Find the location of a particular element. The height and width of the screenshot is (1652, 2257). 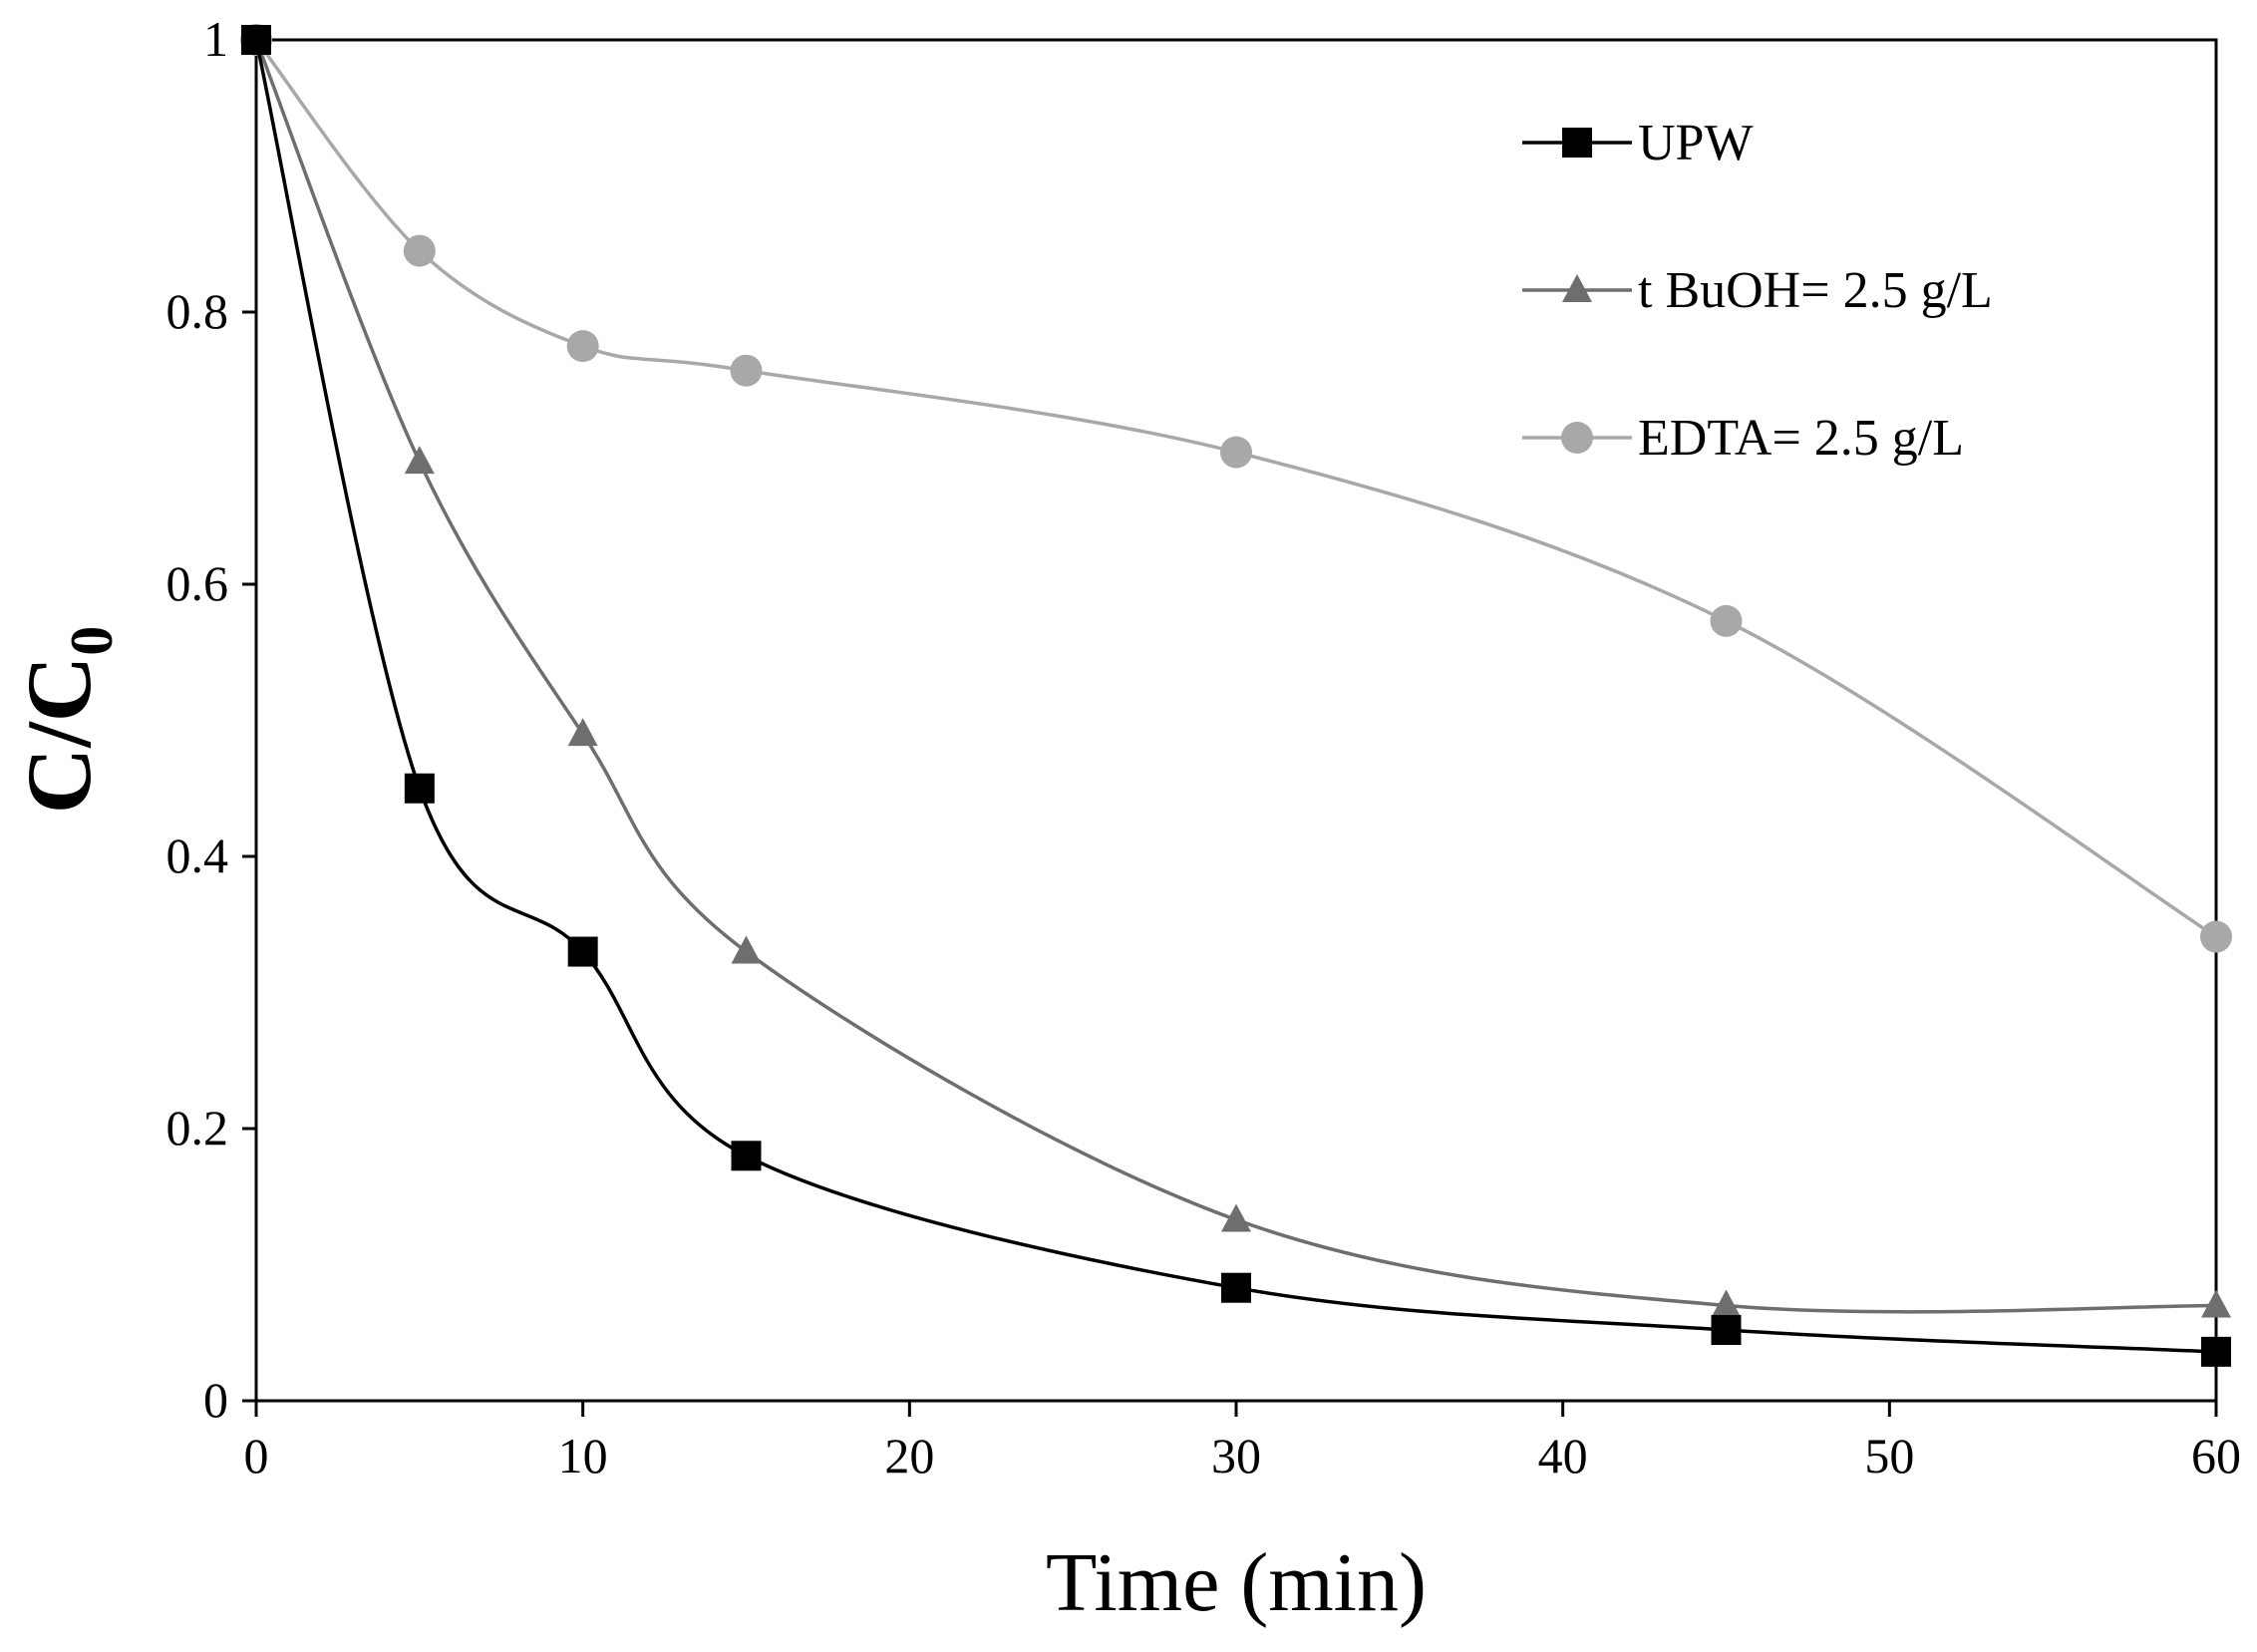

y-axis-label: C/C0 is located at coordinates (66, 720).